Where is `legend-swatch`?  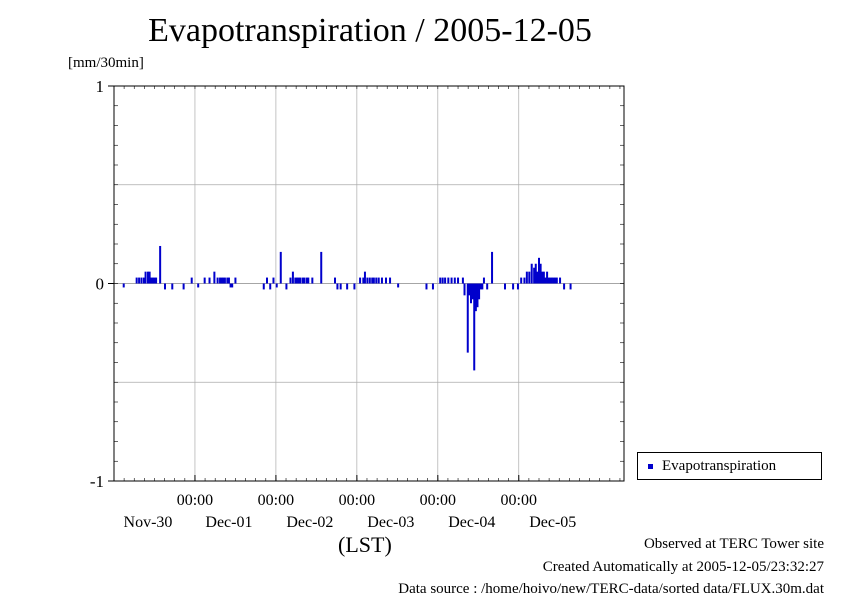
legend-swatch is located at coordinates (650, 466).